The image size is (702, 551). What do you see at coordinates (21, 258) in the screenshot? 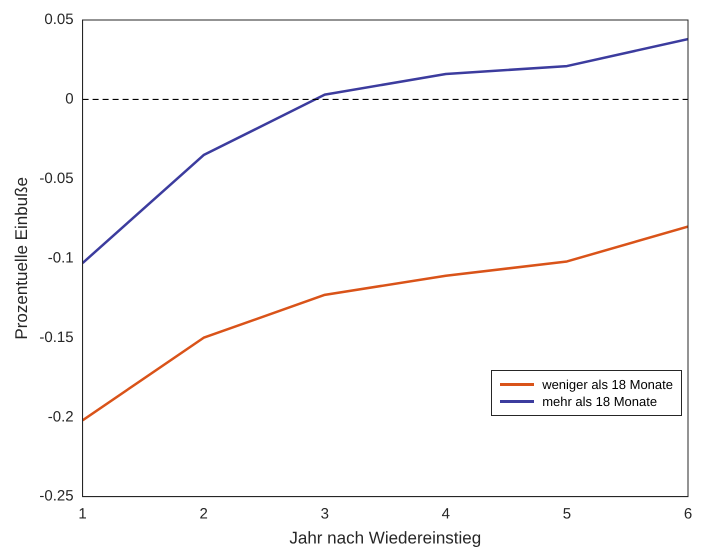
I see `y-axis-title: Prozentuelle Einbuße` at bounding box center [21, 258].